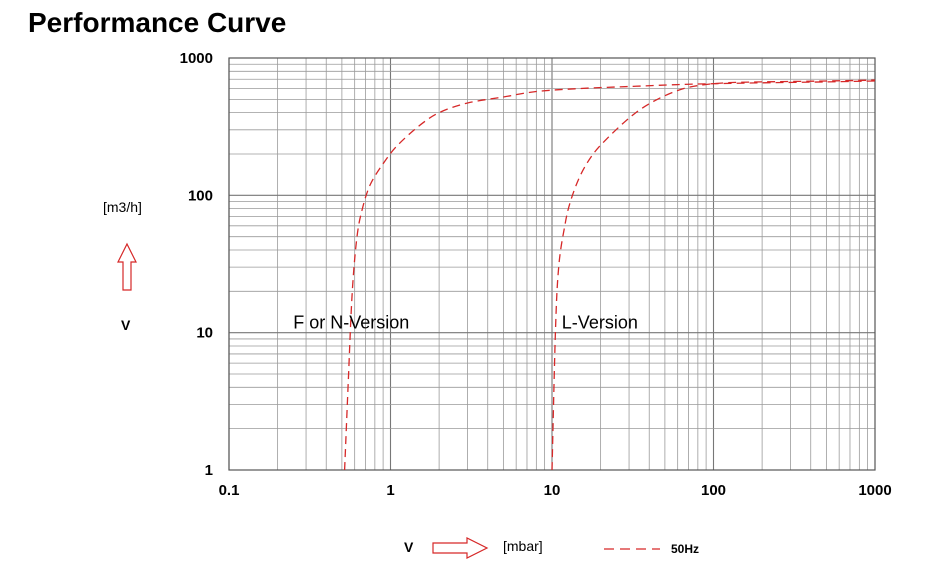 The width and height of the screenshot is (936, 579). Describe the element at coordinates (209, 470) in the screenshot. I see `y-tick-label: 1` at that location.